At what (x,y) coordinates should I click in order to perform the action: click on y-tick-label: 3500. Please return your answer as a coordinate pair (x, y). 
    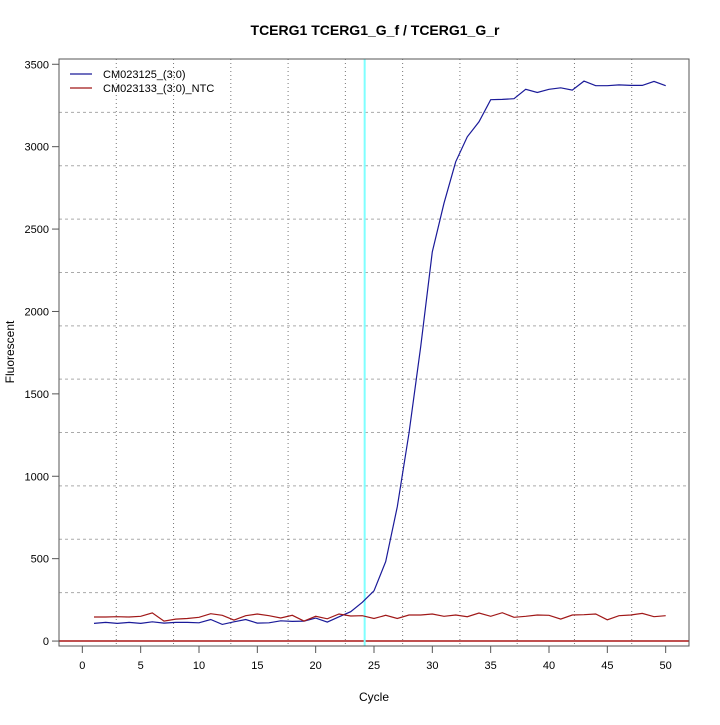
    Looking at the image, I should click on (37, 65).